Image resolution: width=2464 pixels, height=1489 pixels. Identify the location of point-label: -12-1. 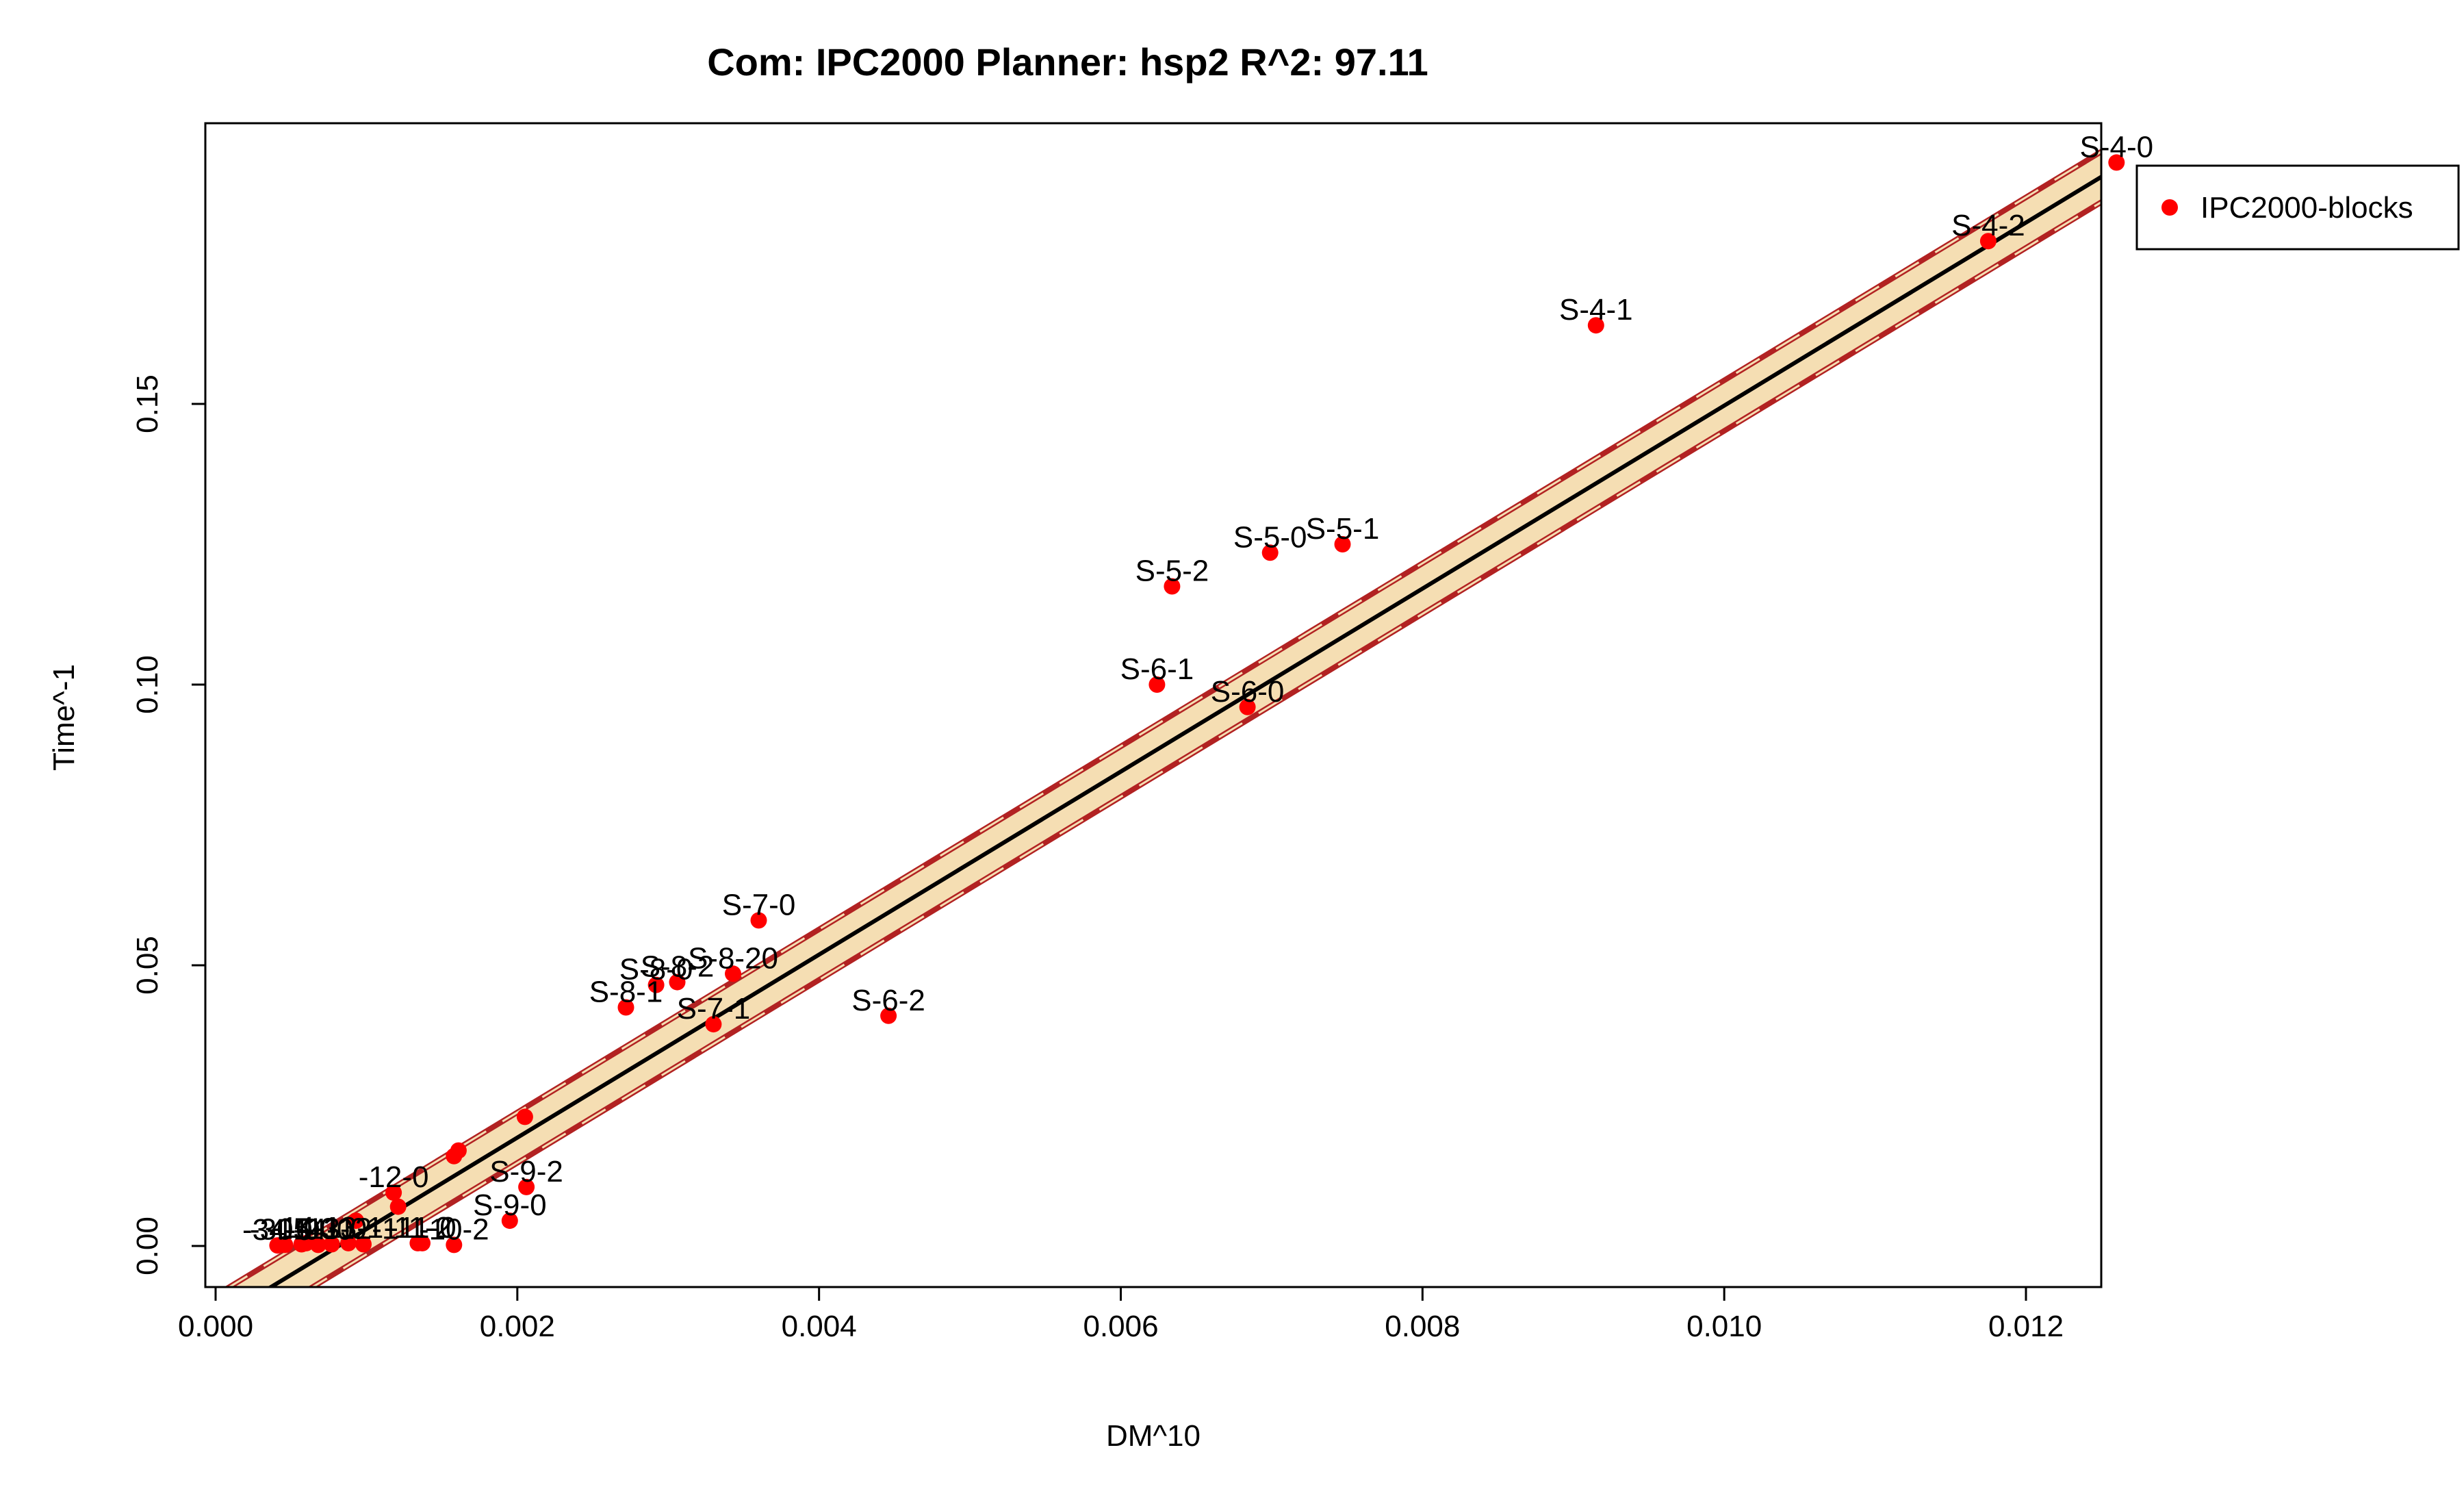
(364, 1229).